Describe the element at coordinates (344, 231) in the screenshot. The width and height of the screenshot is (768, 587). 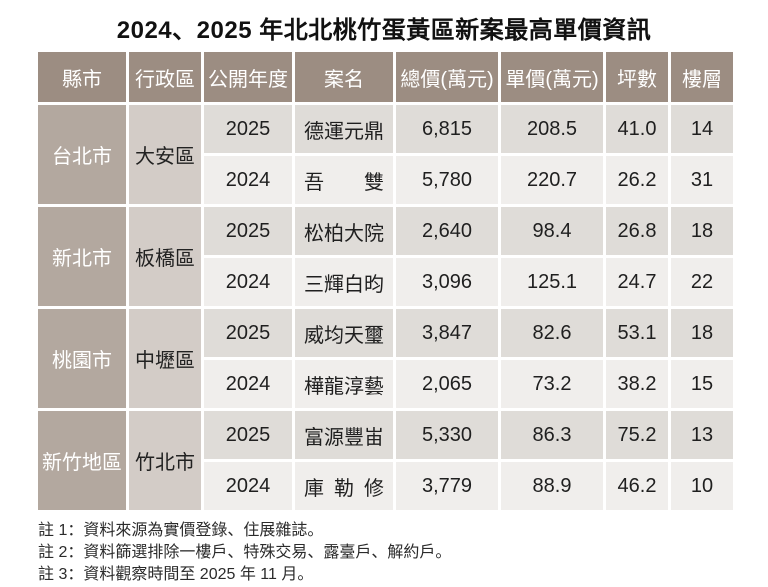
I see `project-name-cell: 松柏大院` at that location.